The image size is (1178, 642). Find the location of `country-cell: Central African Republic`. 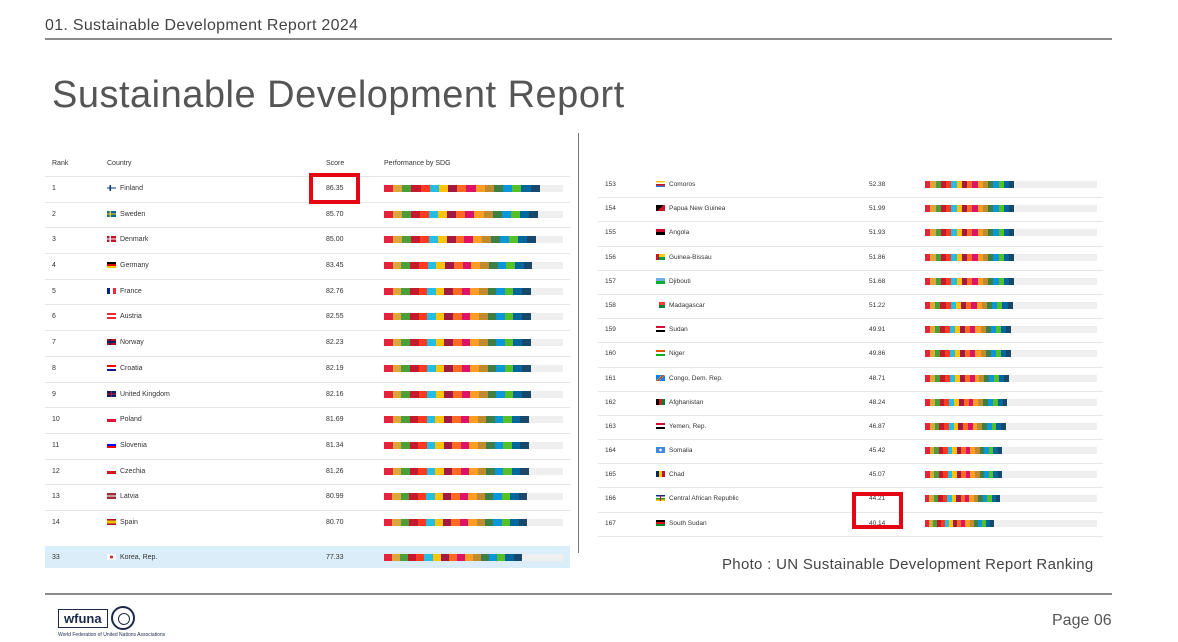

country-cell: Central African Republic is located at coordinates (697, 498).